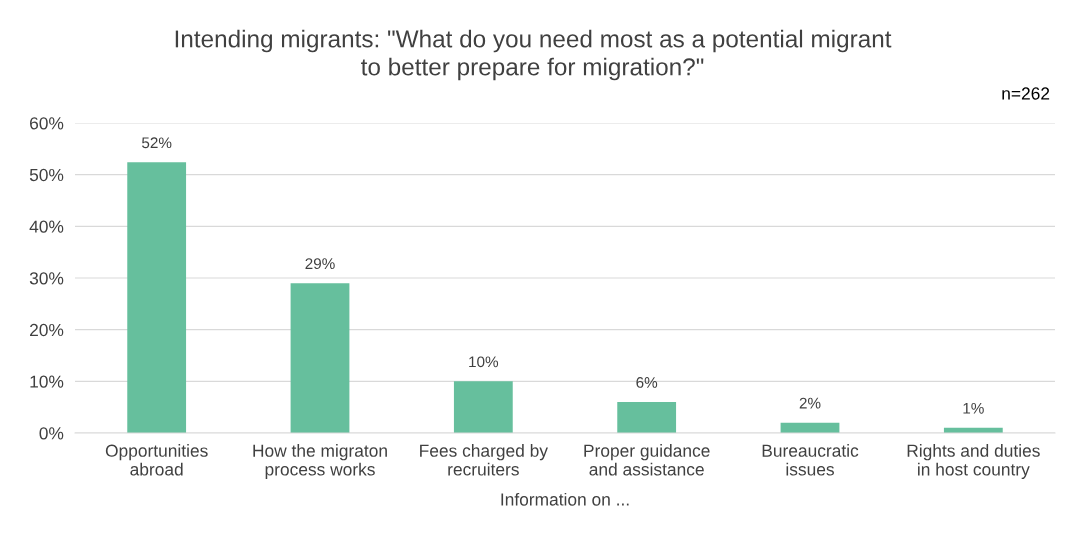  I want to click on x-tick-label: How the migraton process works, so click(320, 461).